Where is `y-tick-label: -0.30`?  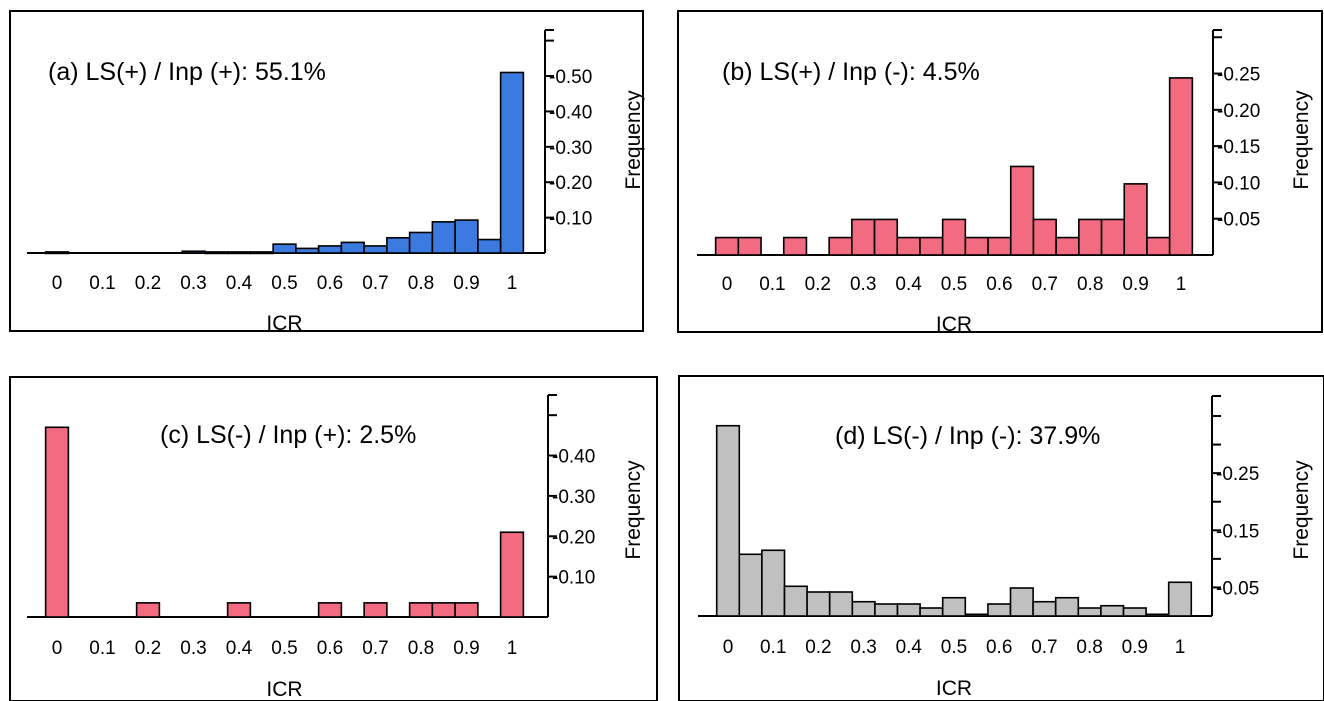
y-tick-label: -0.30 is located at coordinates (573, 497).